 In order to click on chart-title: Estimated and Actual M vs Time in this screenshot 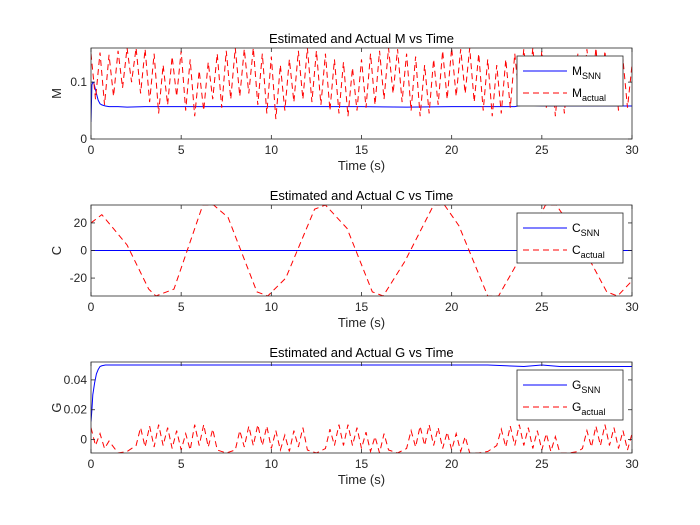, I will do `click(361, 38)`.